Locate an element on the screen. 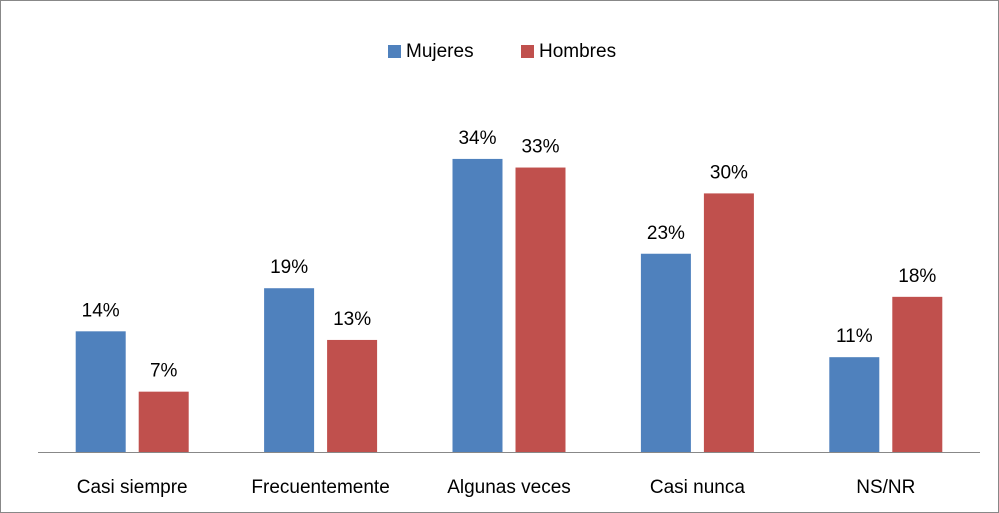  data-label: 13% is located at coordinates (352, 319).